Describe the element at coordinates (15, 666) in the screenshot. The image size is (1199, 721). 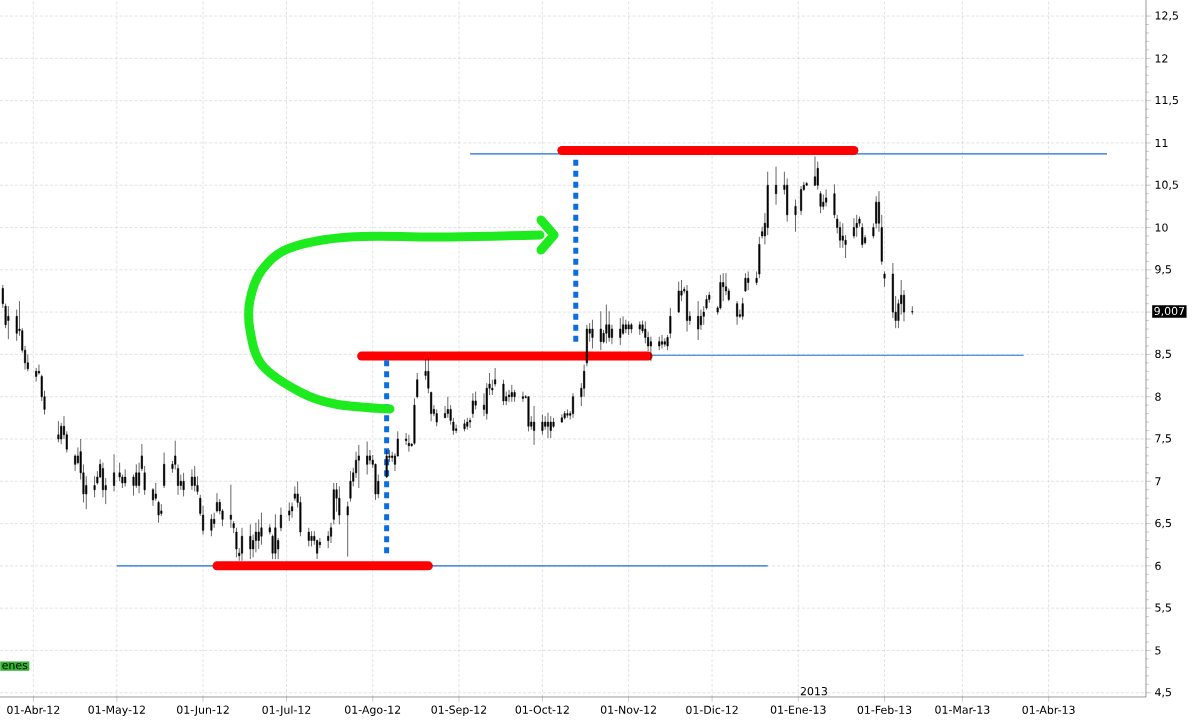
I see `annotation: enes` at that location.